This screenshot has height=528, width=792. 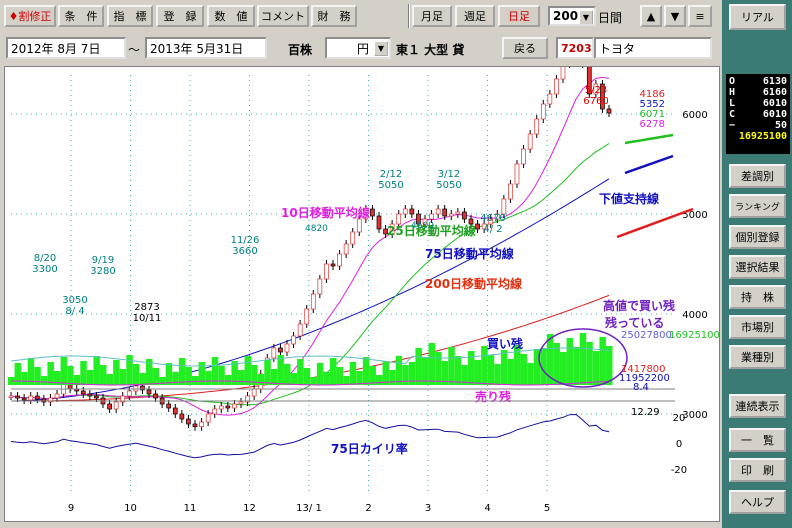 What do you see at coordinates (757, 440) in the screenshot?
I see `list-button: 一 覧` at bounding box center [757, 440].